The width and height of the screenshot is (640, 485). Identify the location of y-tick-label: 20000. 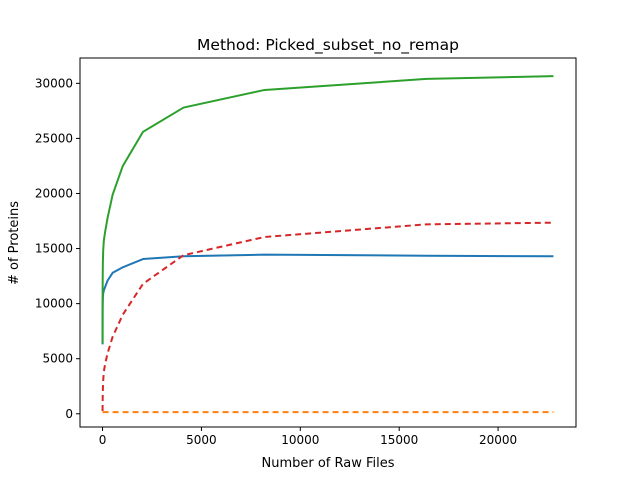
(54, 193).